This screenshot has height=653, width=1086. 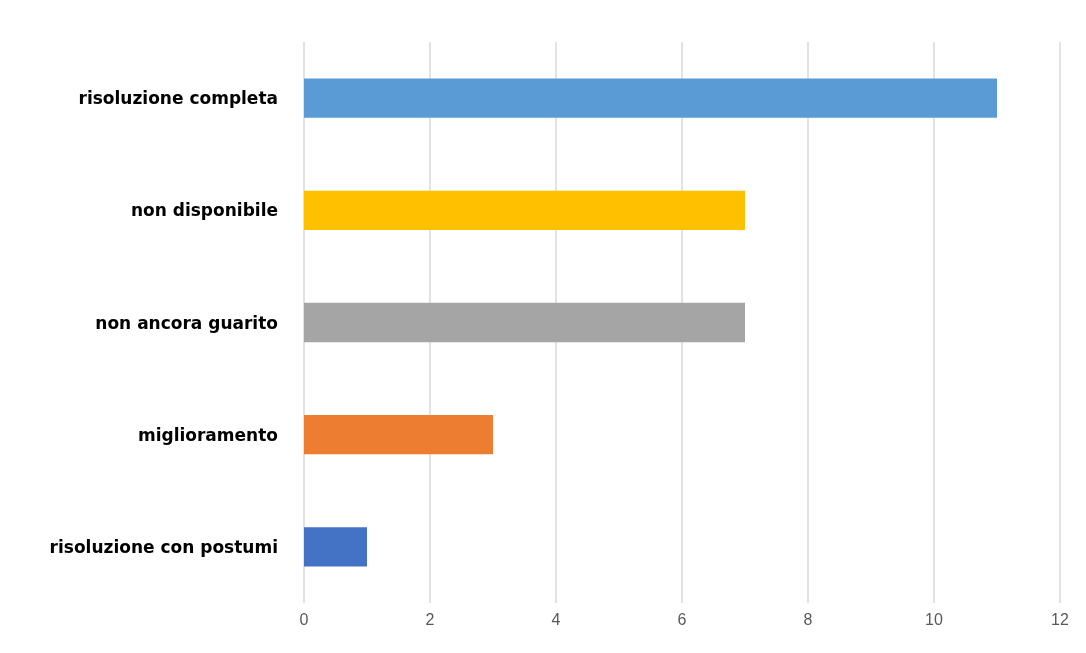 What do you see at coordinates (304, 619) in the screenshot?
I see `x-tick-label: 0` at bounding box center [304, 619].